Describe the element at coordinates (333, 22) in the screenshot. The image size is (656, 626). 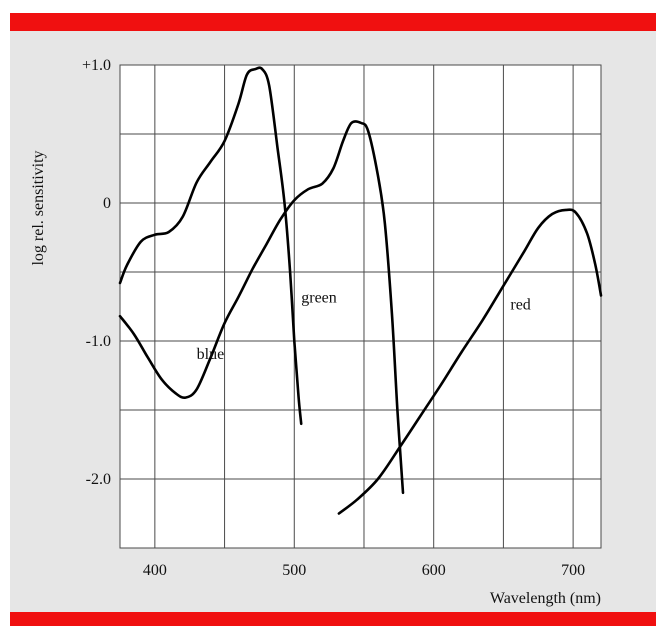
I see `top-accent-bar` at that location.